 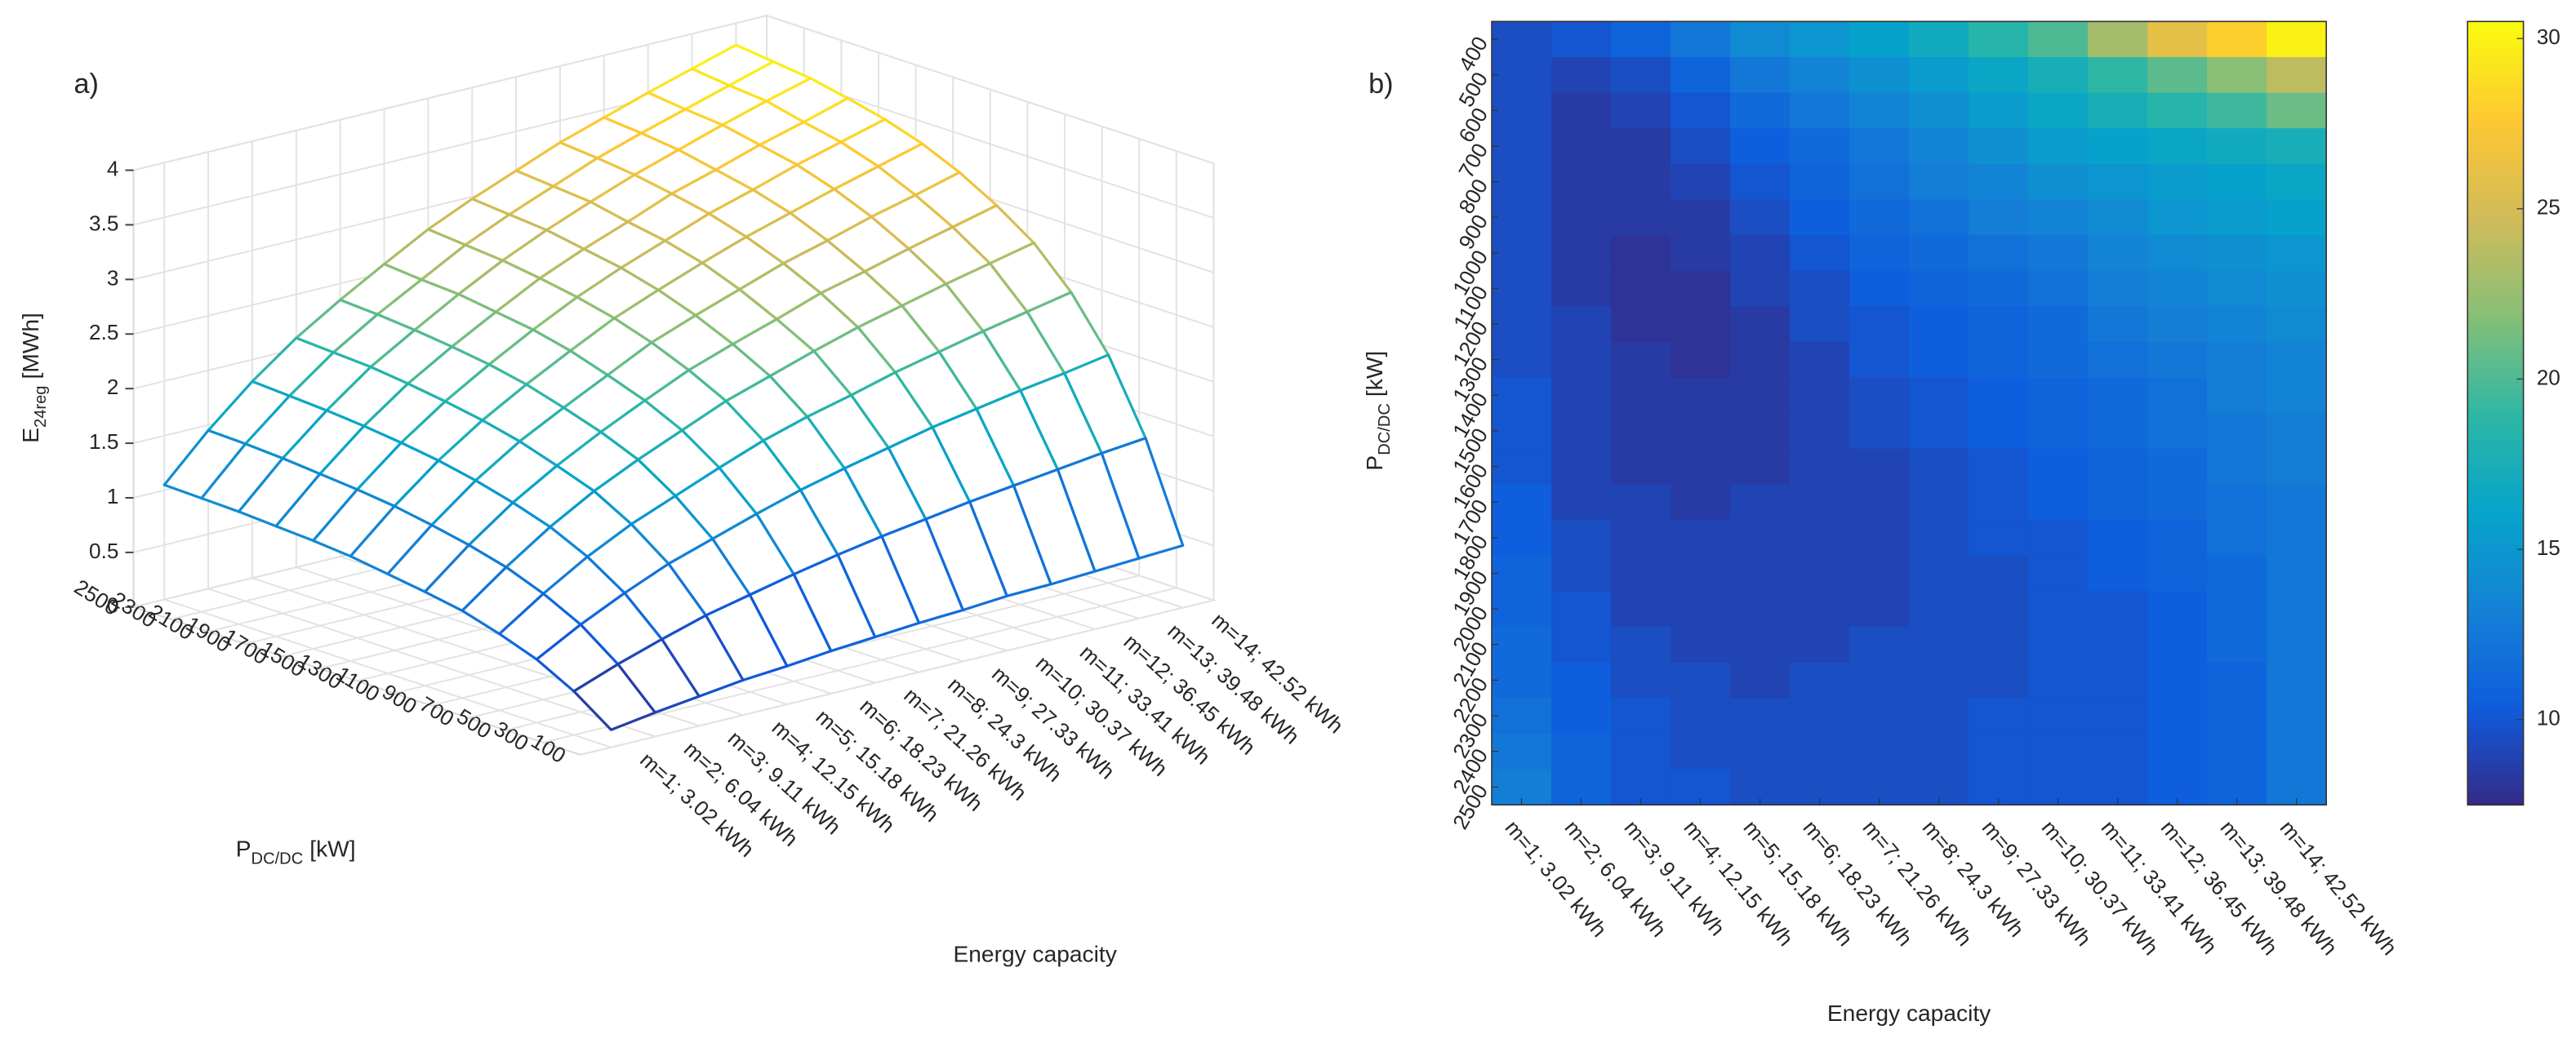 What do you see at coordinates (1918, 883) in the screenshot?
I see `x-tick-label: m=7; 21.26 kWh` at bounding box center [1918, 883].